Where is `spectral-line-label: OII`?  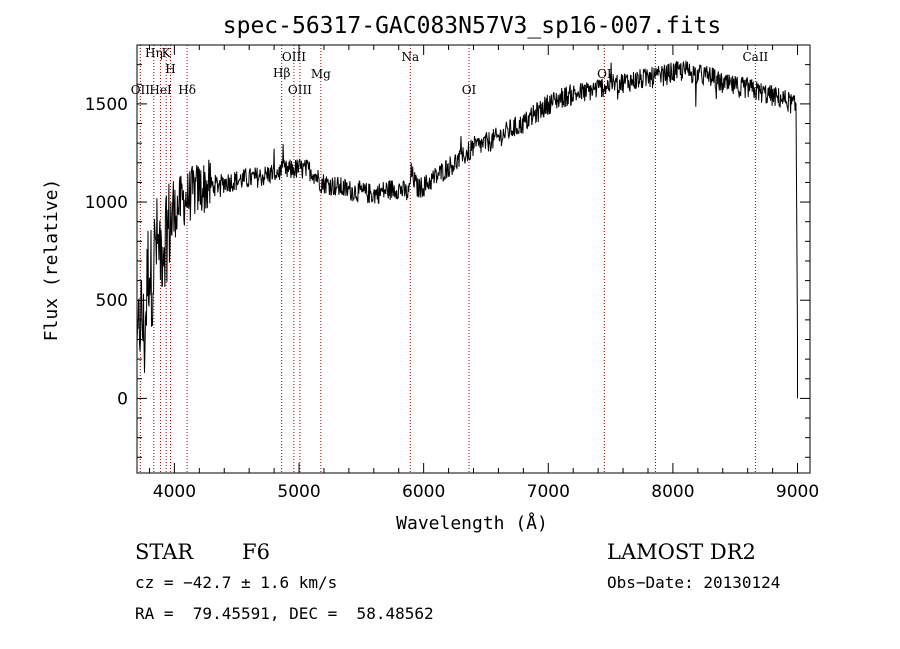
spectral-line-label: OII is located at coordinates (141, 90).